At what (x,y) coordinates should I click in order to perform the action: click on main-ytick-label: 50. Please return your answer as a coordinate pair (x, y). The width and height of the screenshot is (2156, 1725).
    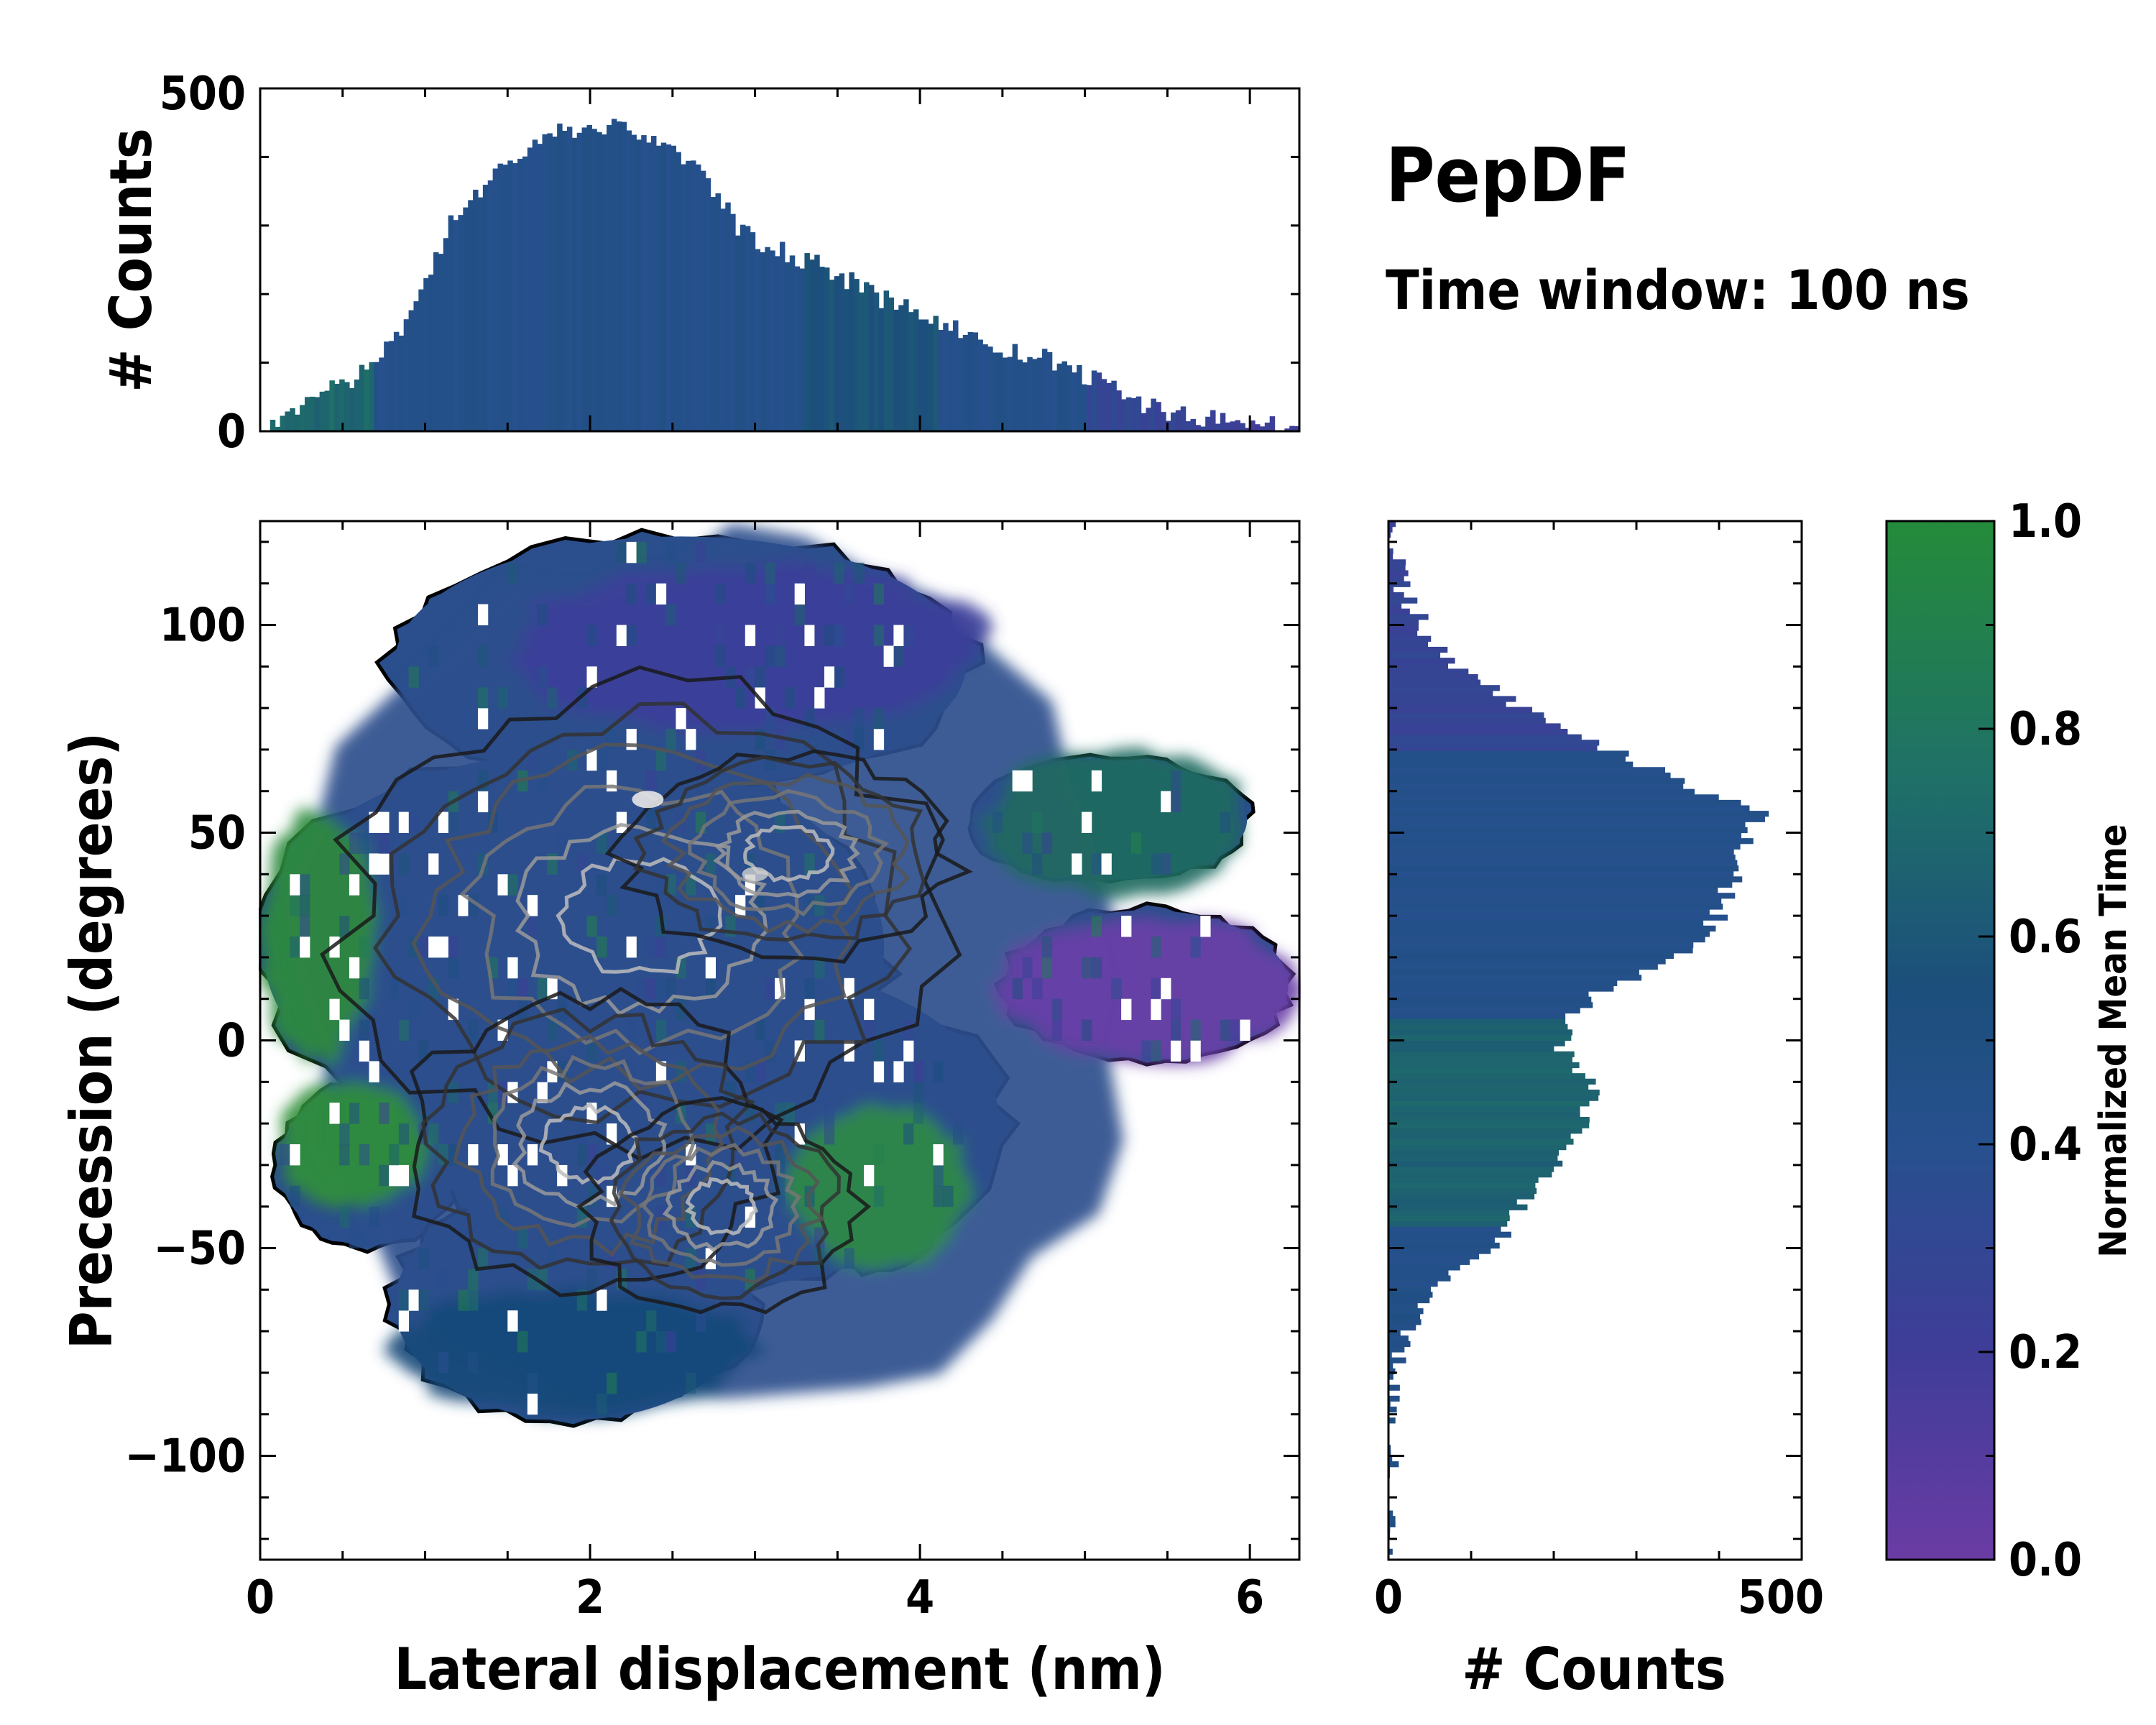
    Looking at the image, I should click on (217, 833).